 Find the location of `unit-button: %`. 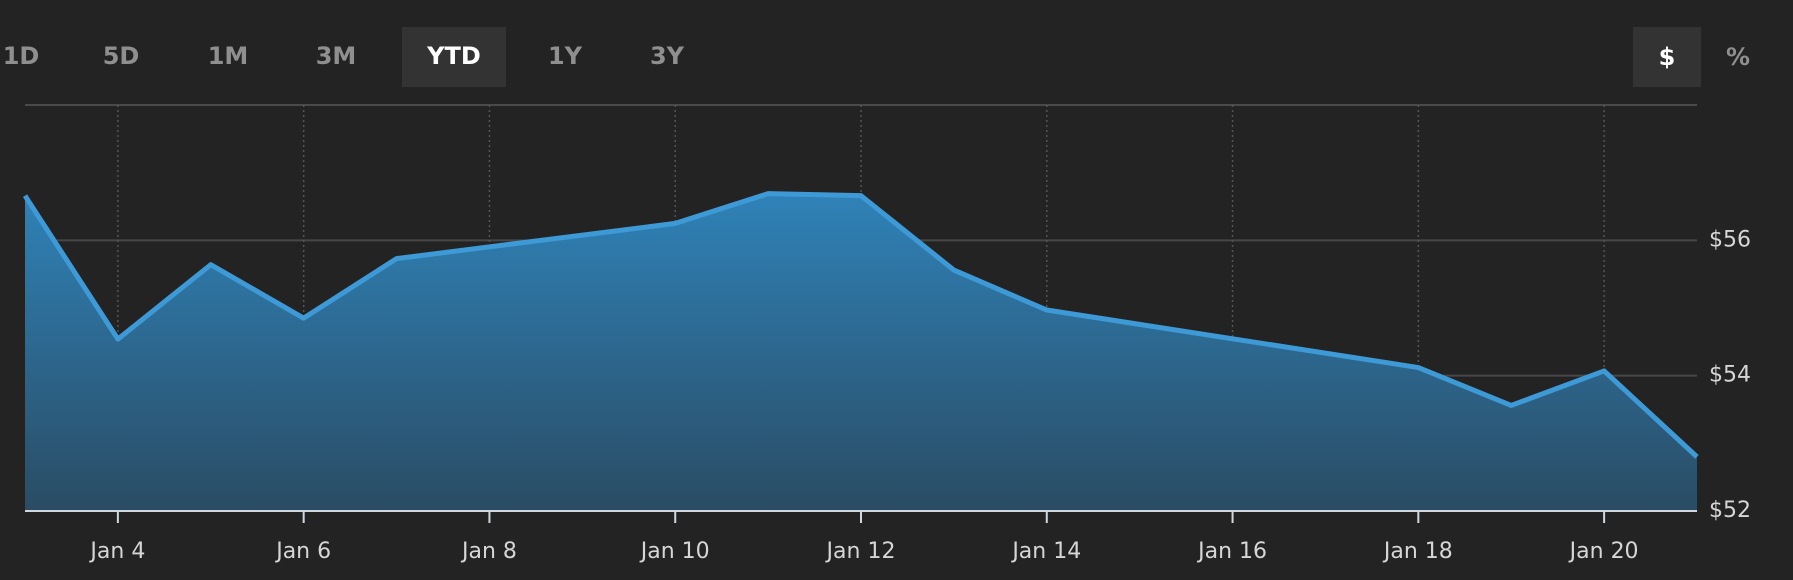

unit-button: % is located at coordinates (1738, 57).